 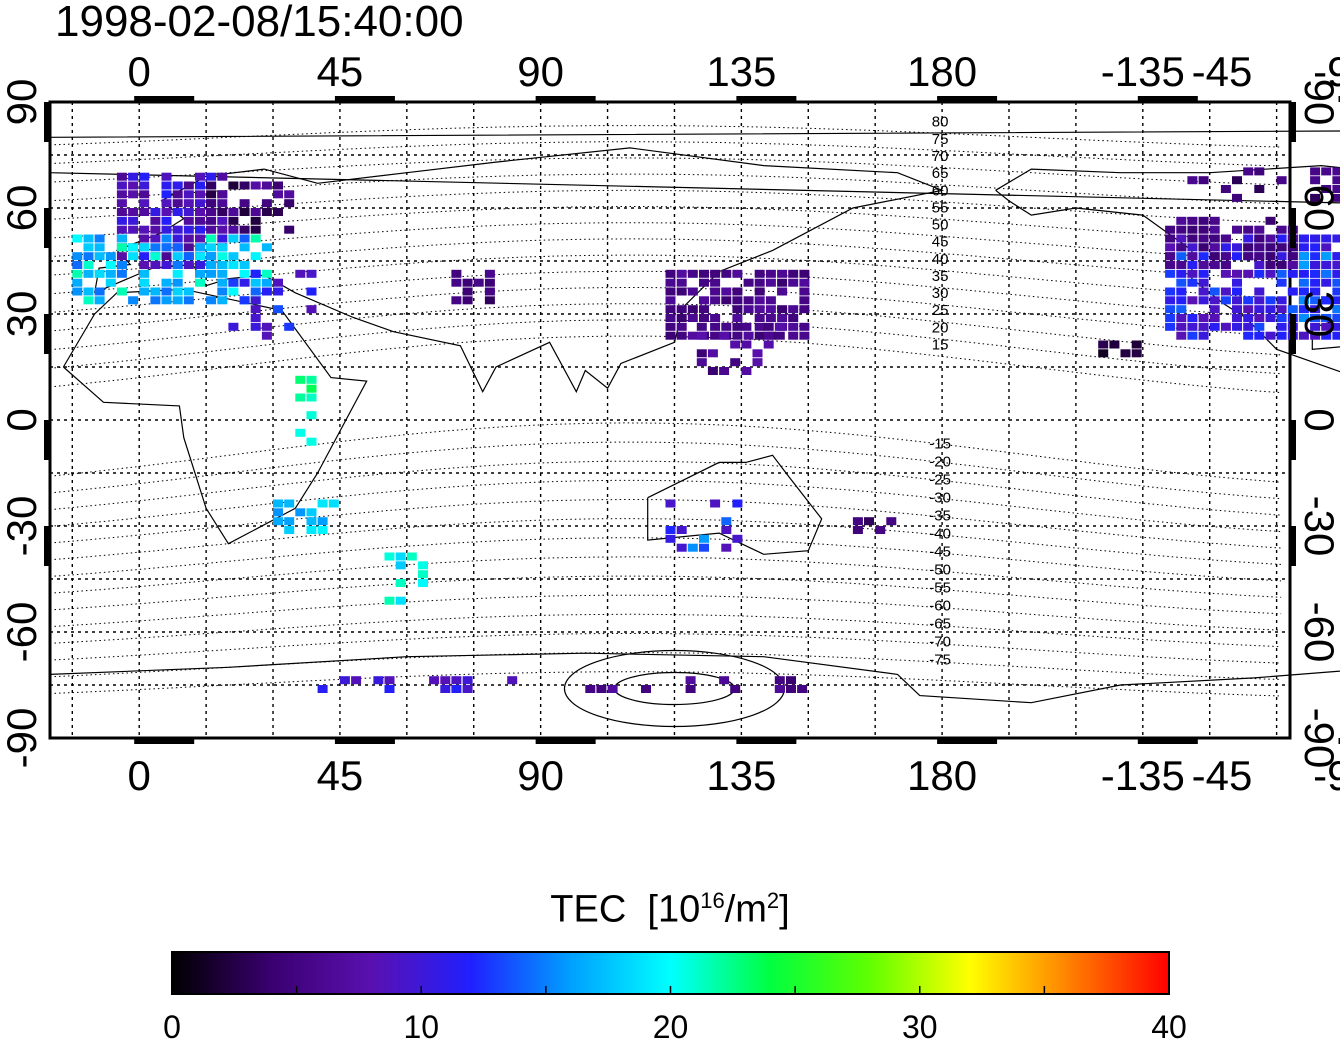 What do you see at coordinates (940, 515) in the screenshot?
I see `magnetic-lat-label: -35` at bounding box center [940, 515].